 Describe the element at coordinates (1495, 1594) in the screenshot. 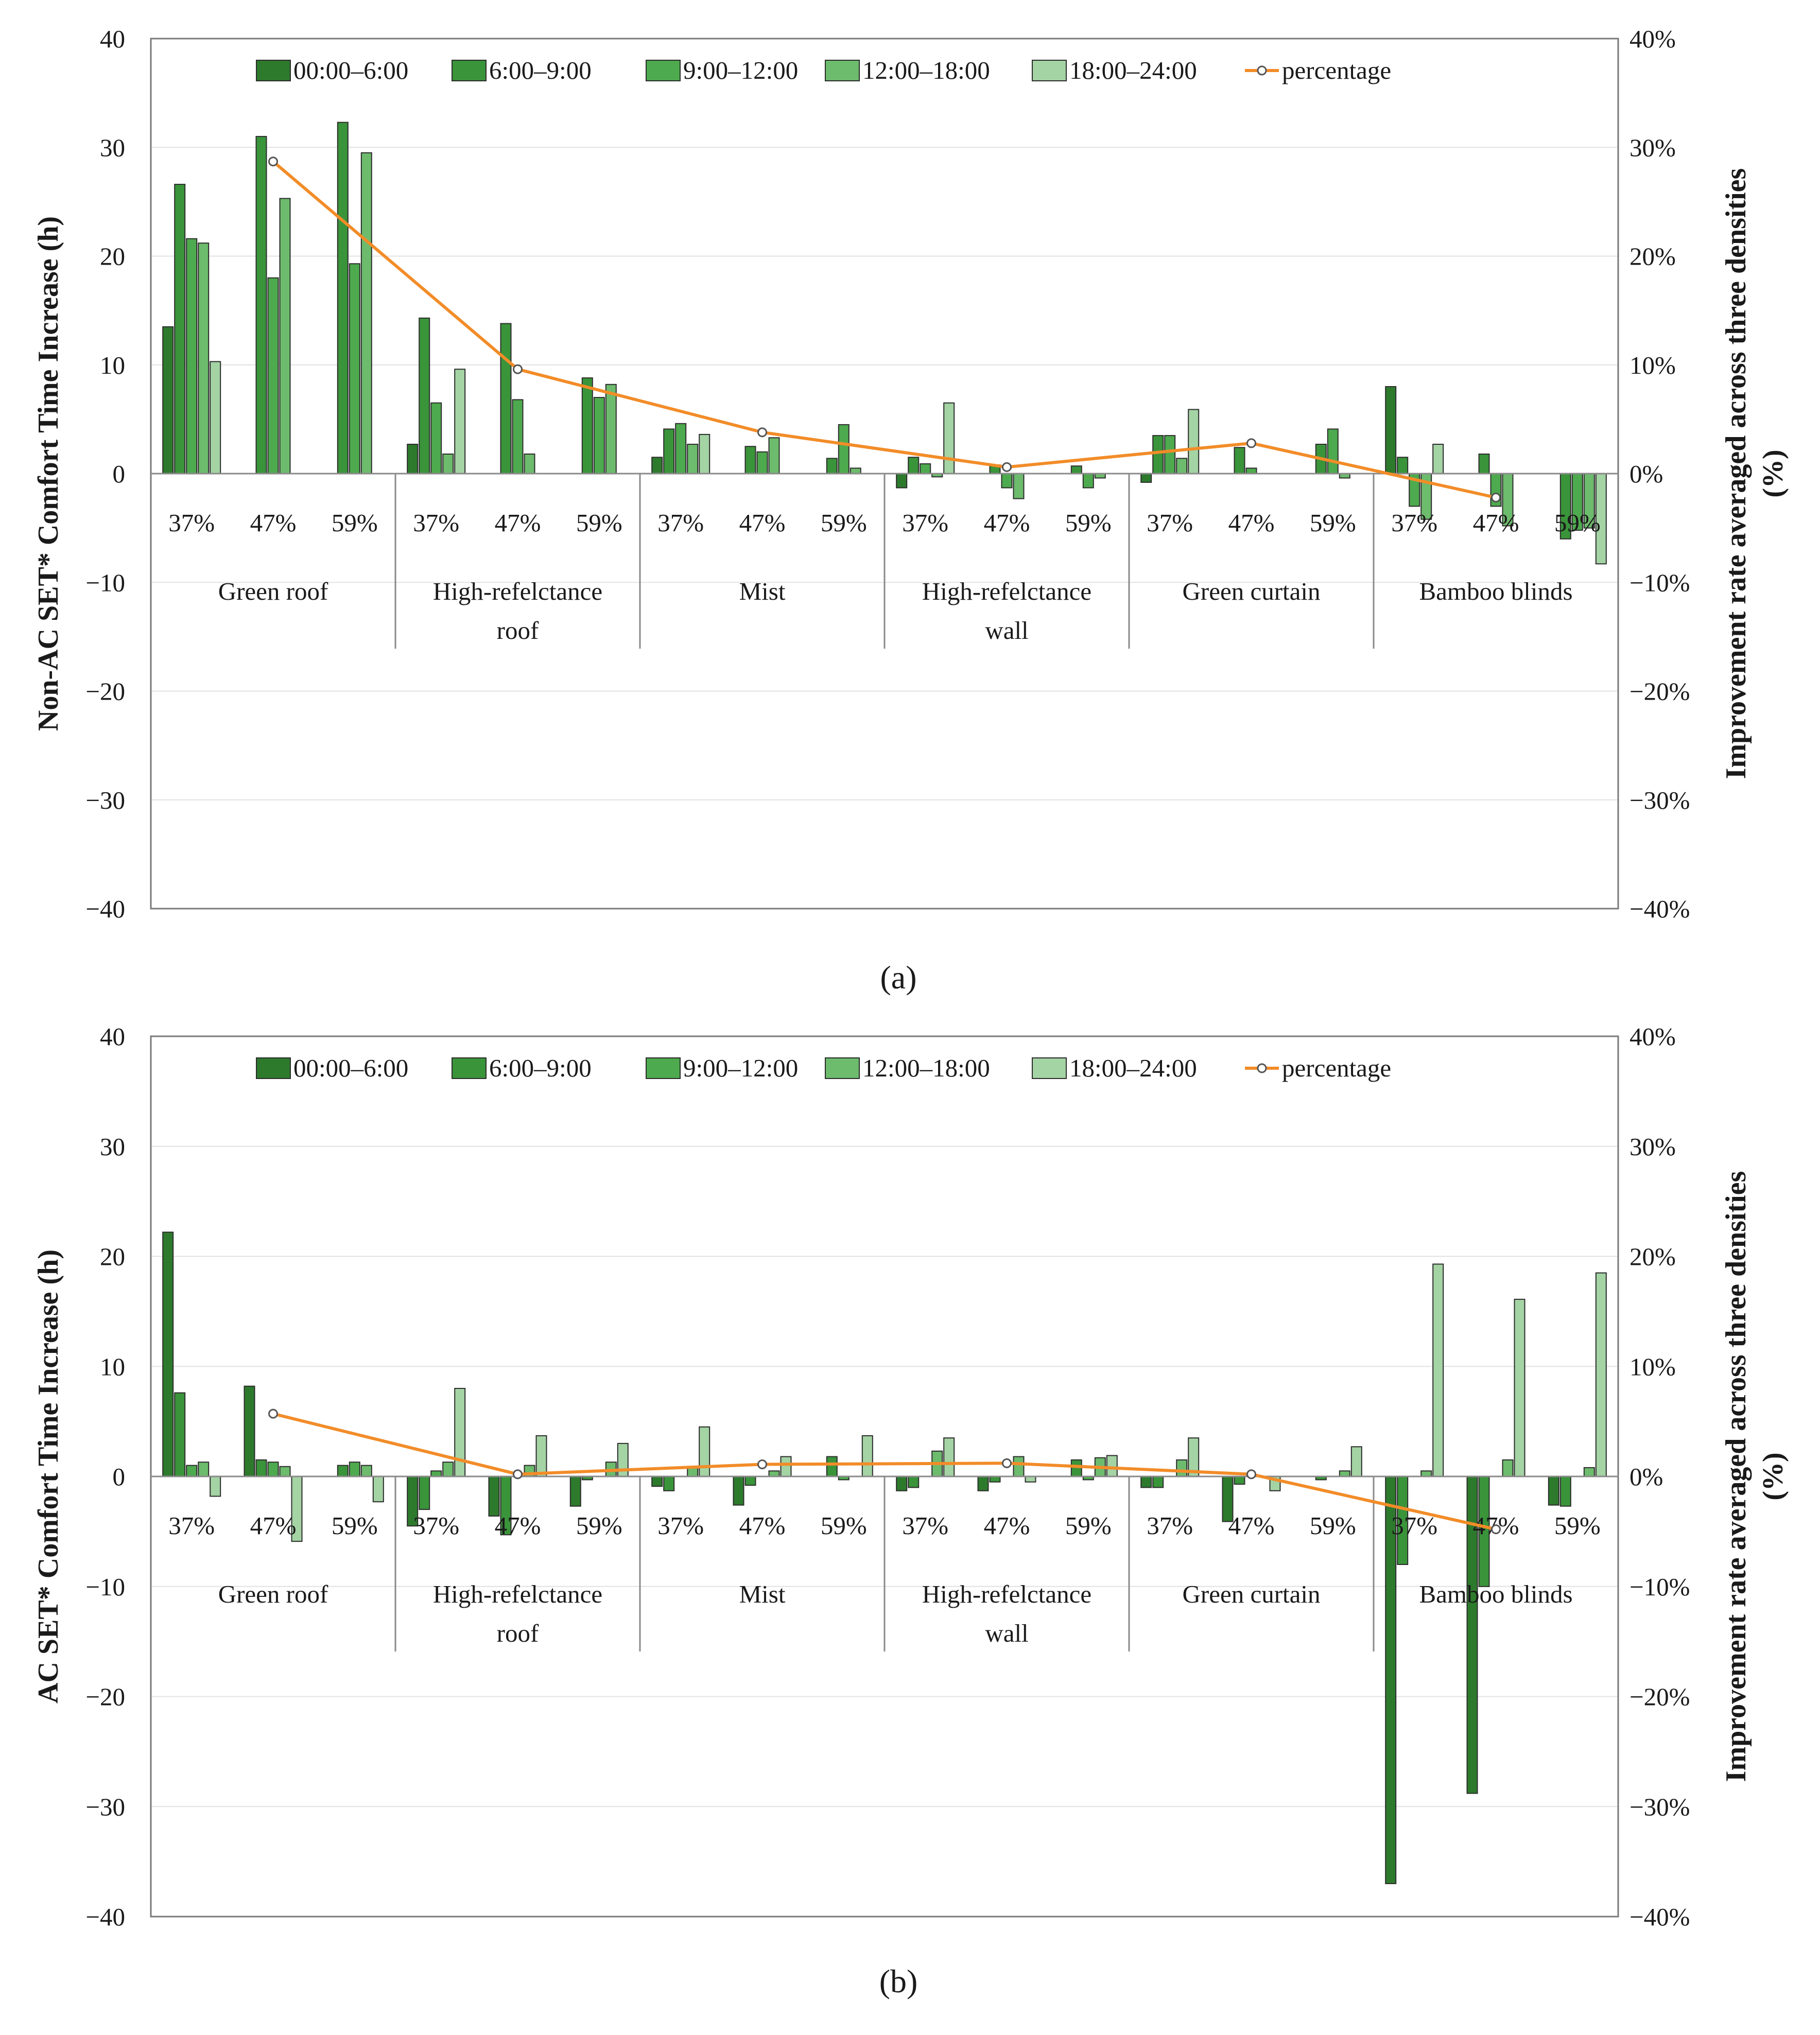

I see `group-label: Bamboo blinds` at that location.